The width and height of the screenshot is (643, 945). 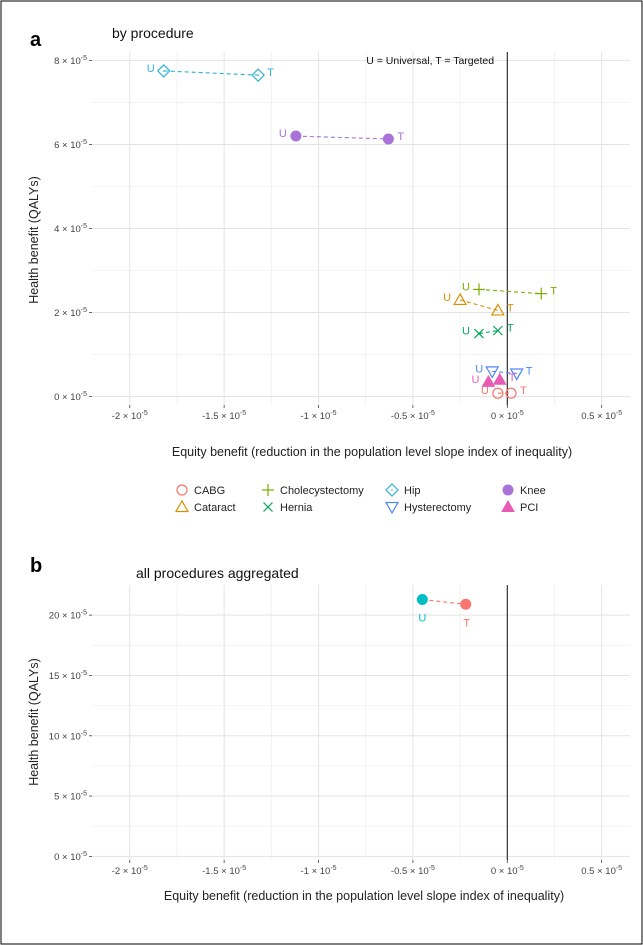 I want to click on legend-key-cholecystectomy, so click(x=268, y=490).